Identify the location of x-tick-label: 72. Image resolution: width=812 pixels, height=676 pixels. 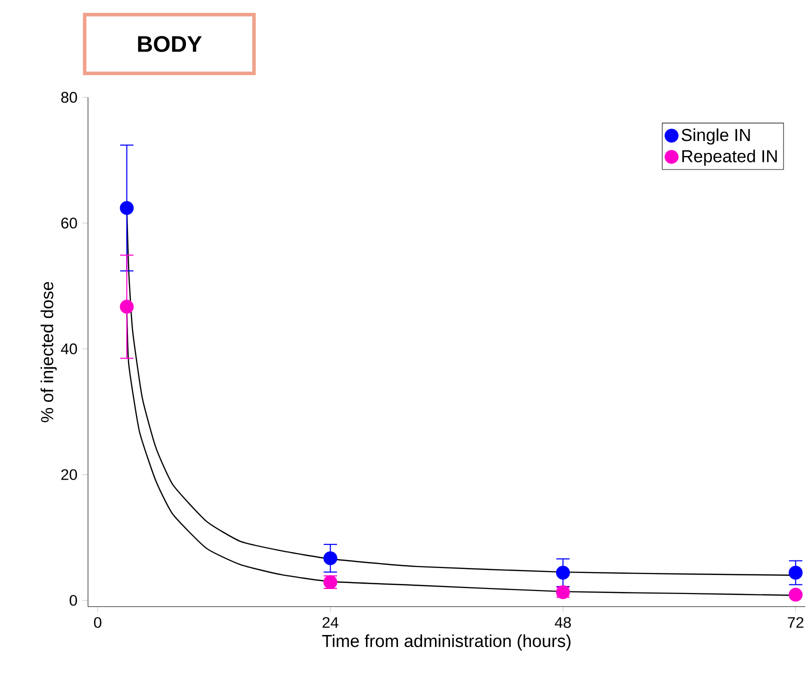
(796, 622).